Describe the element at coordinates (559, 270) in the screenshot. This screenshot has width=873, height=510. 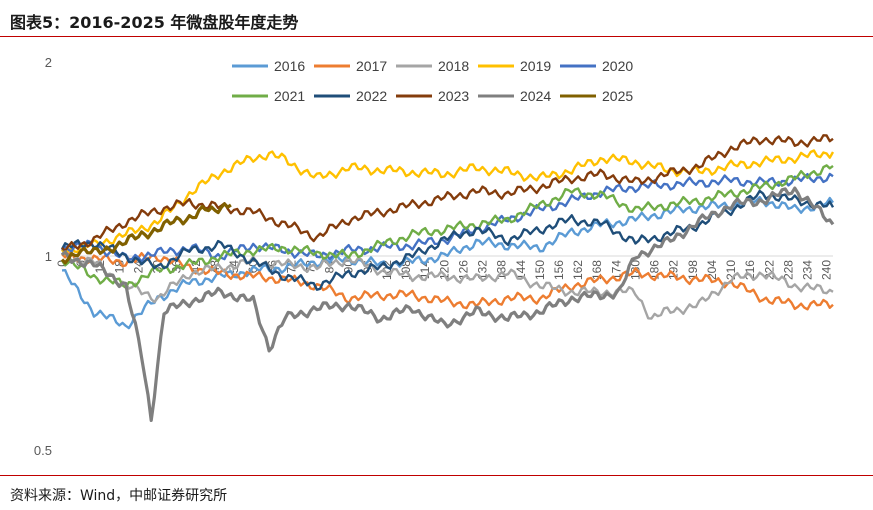
I see `x-tick-label: 156` at that location.